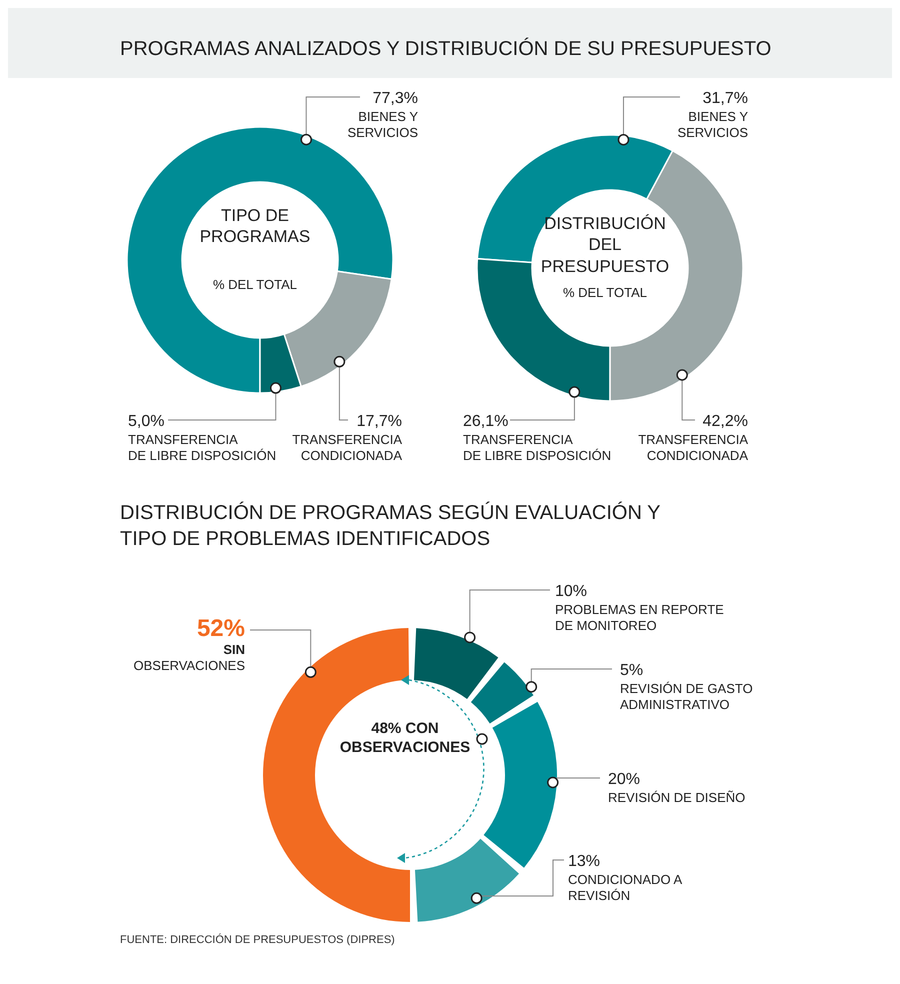 Image resolution: width=900 pixels, height=984 pixels. What do you see at coordinates (391, 526) in the screenshot?
I see `chart-title: DISTRIBUCIÓN DE PROGRAMAS SEGÚN EVALUACIÓN Y TIPO DE PROBLEMAS IDENTIFICADOS` at bounding box center [391, 526].